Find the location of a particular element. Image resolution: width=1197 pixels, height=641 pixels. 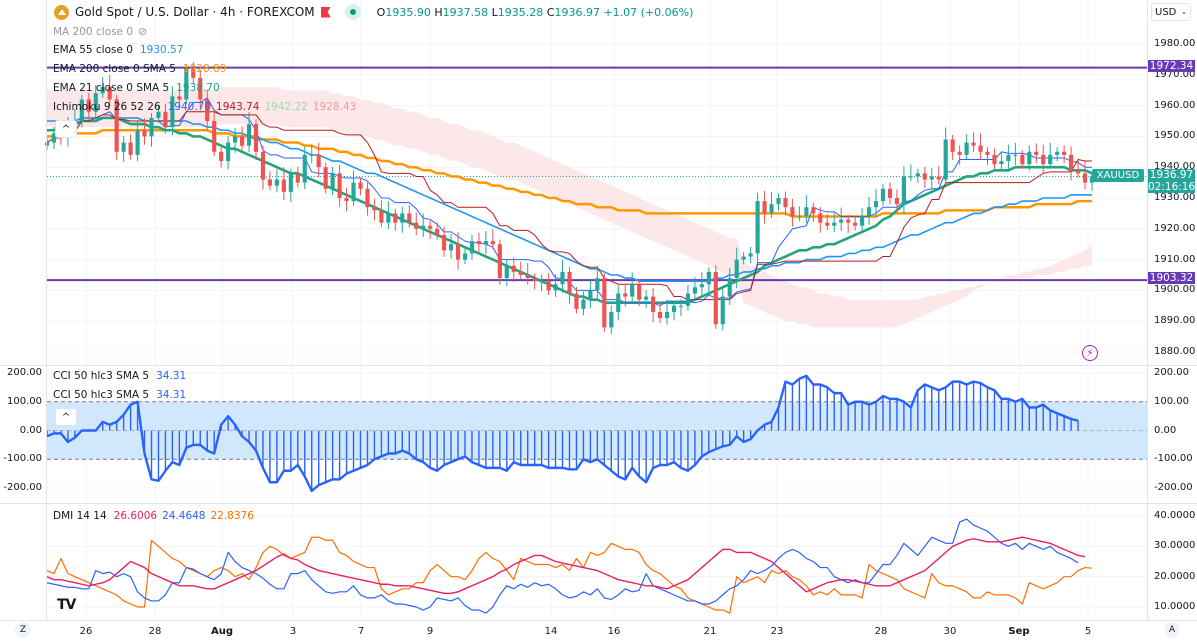

axis-tick-label: -100.00 is located at coordinates (1173, 459).